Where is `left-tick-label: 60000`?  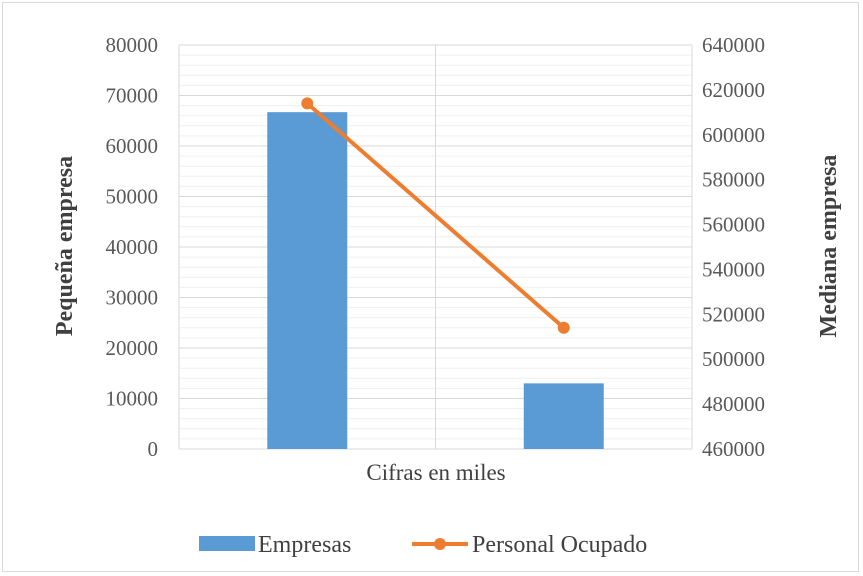
left-tick-label: 60000 is located at coordinates (132, 146).